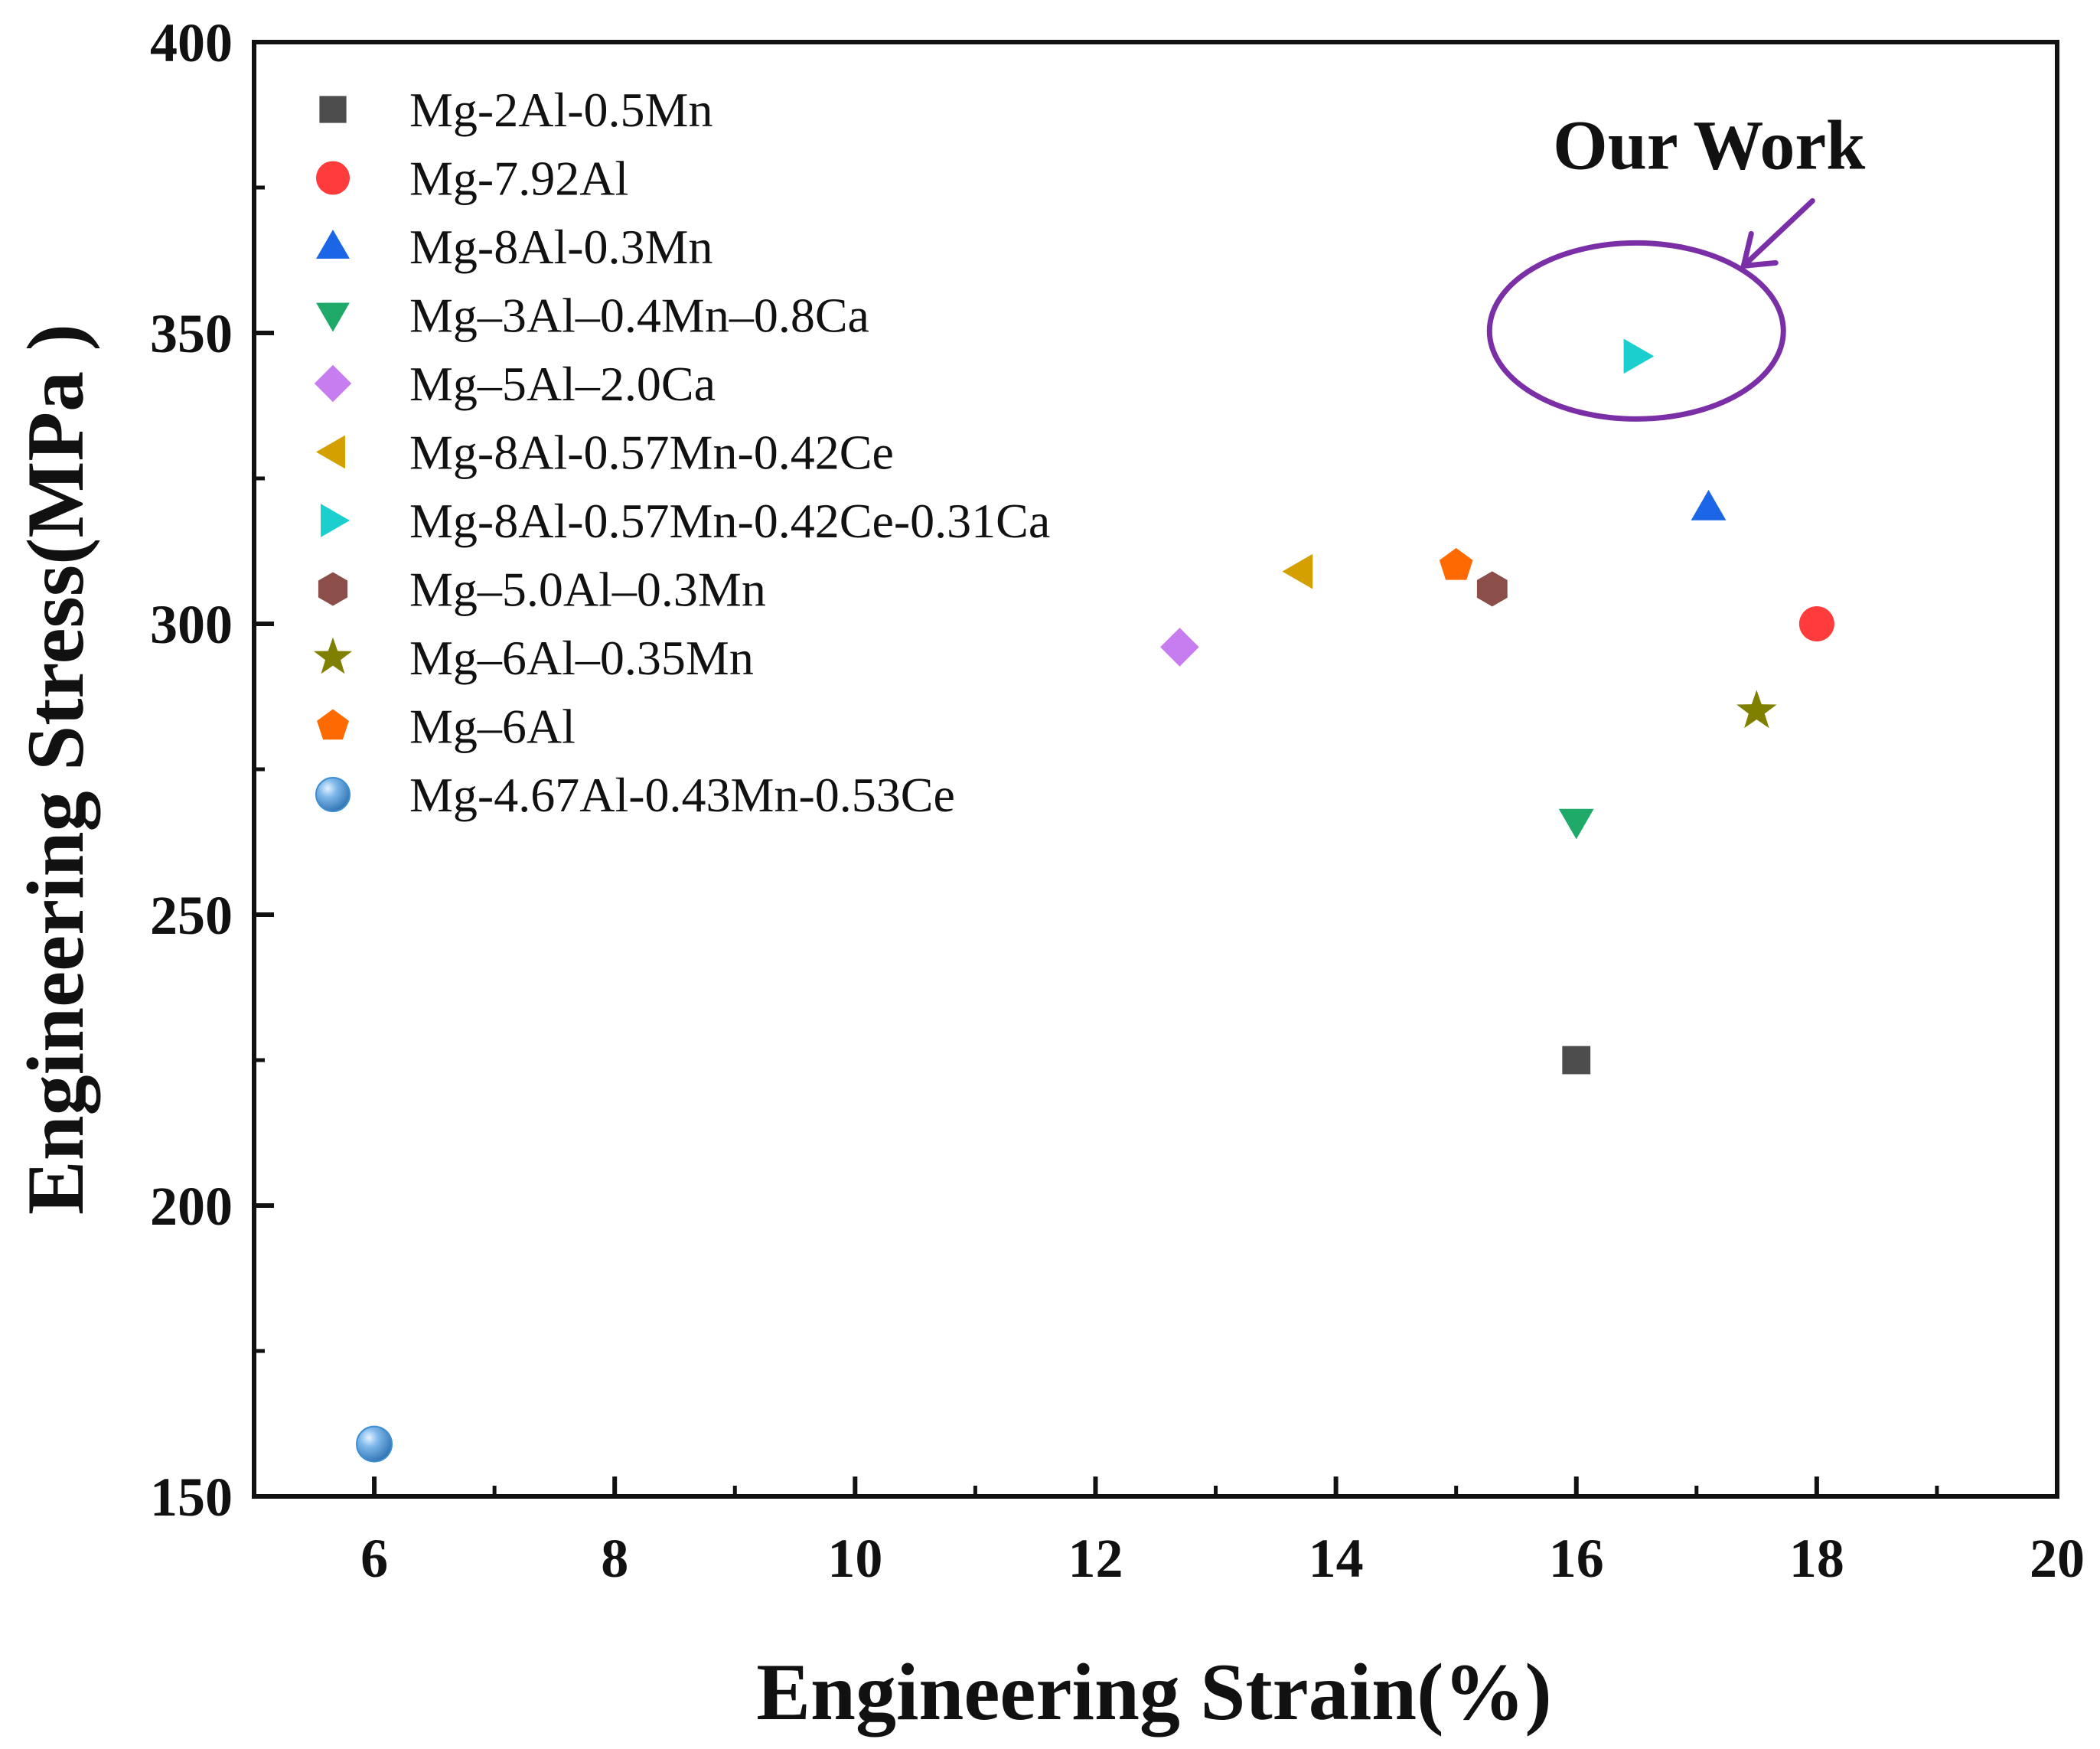 The image size is (2100, 1749). What do you see at coordinates (1636, 331) in the screenshot?
I see `highlight-ellipse` at bounding box center [1636, 331].